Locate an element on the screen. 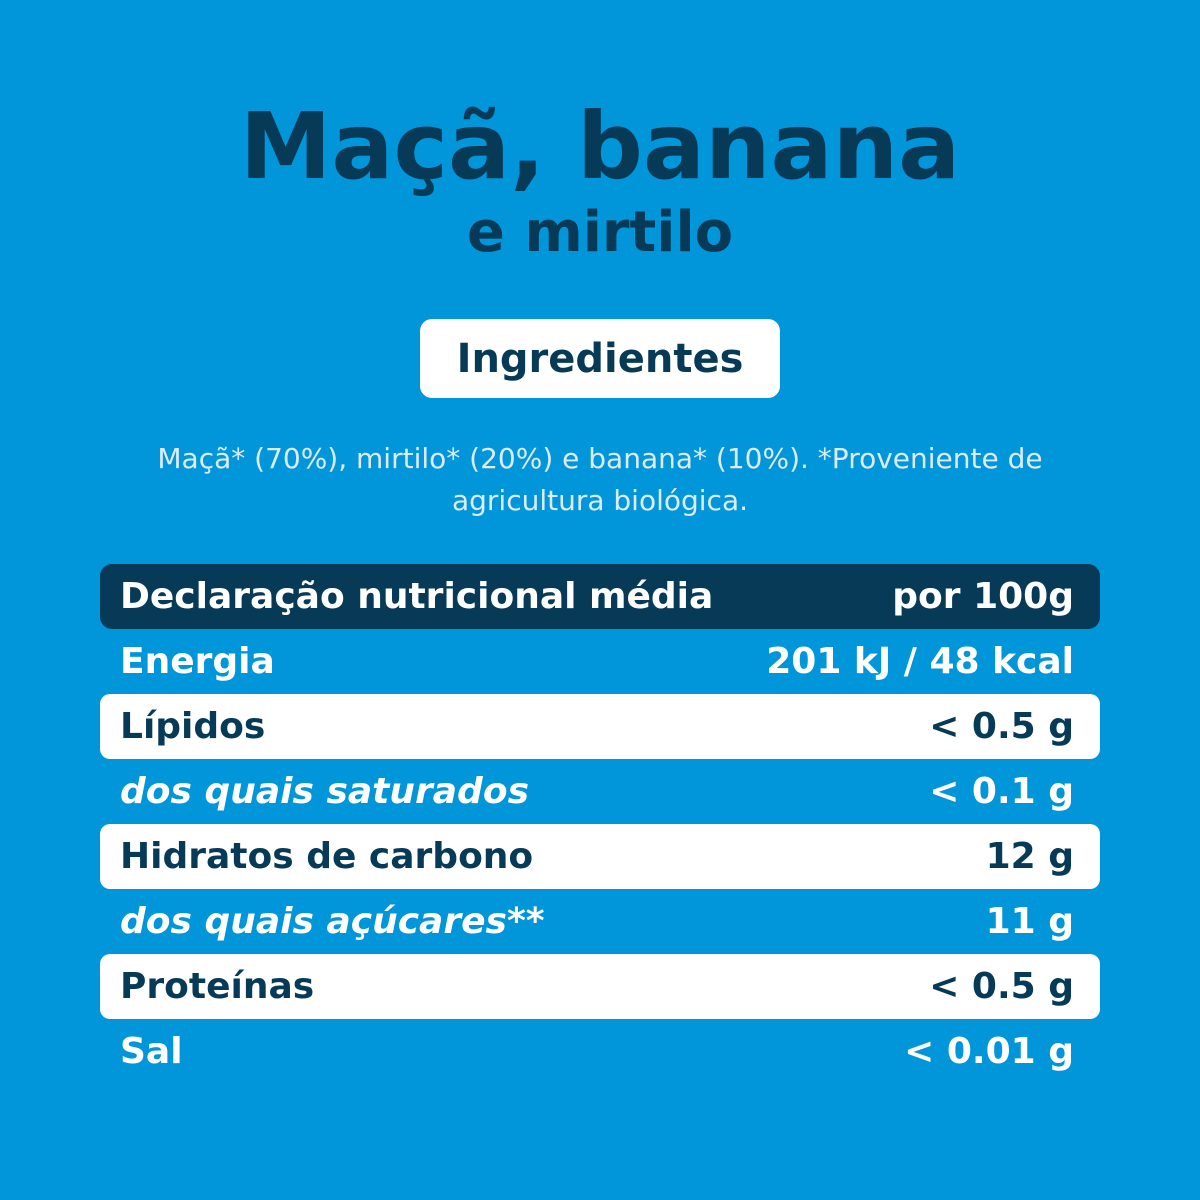 This screenshot has height=1200, width=1200. nutrition-row-value: 11 g is located at coordinates (1029, 921).